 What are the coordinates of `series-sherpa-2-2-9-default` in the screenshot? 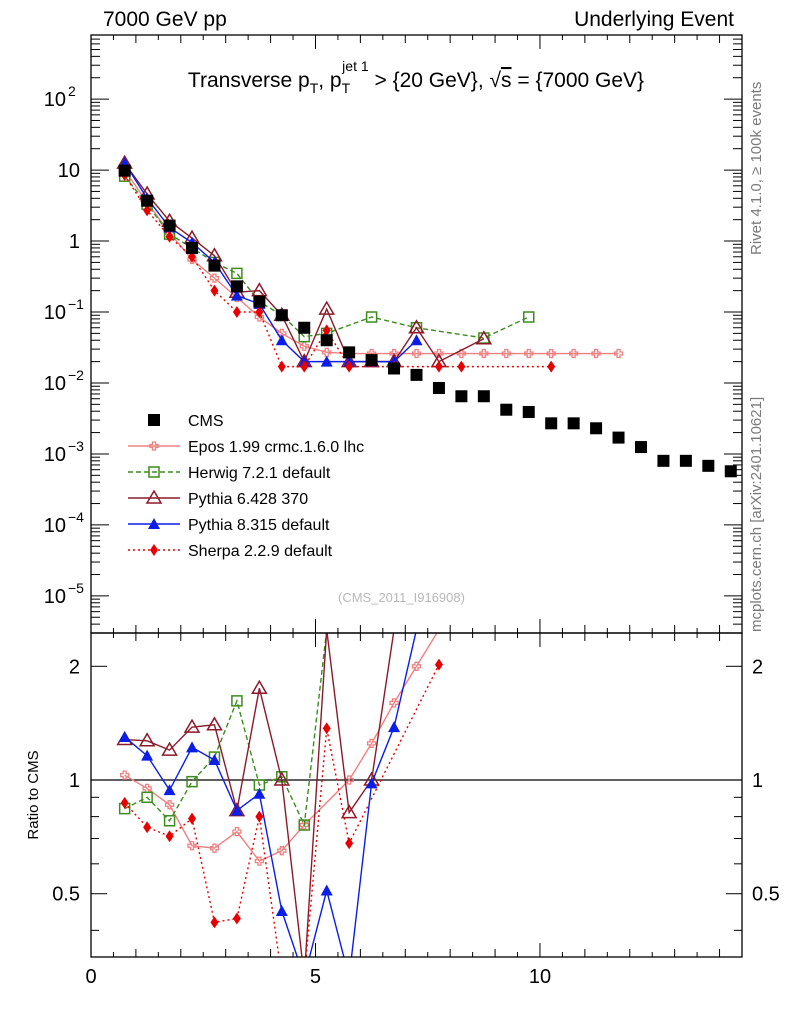 It's located at (338, 271).